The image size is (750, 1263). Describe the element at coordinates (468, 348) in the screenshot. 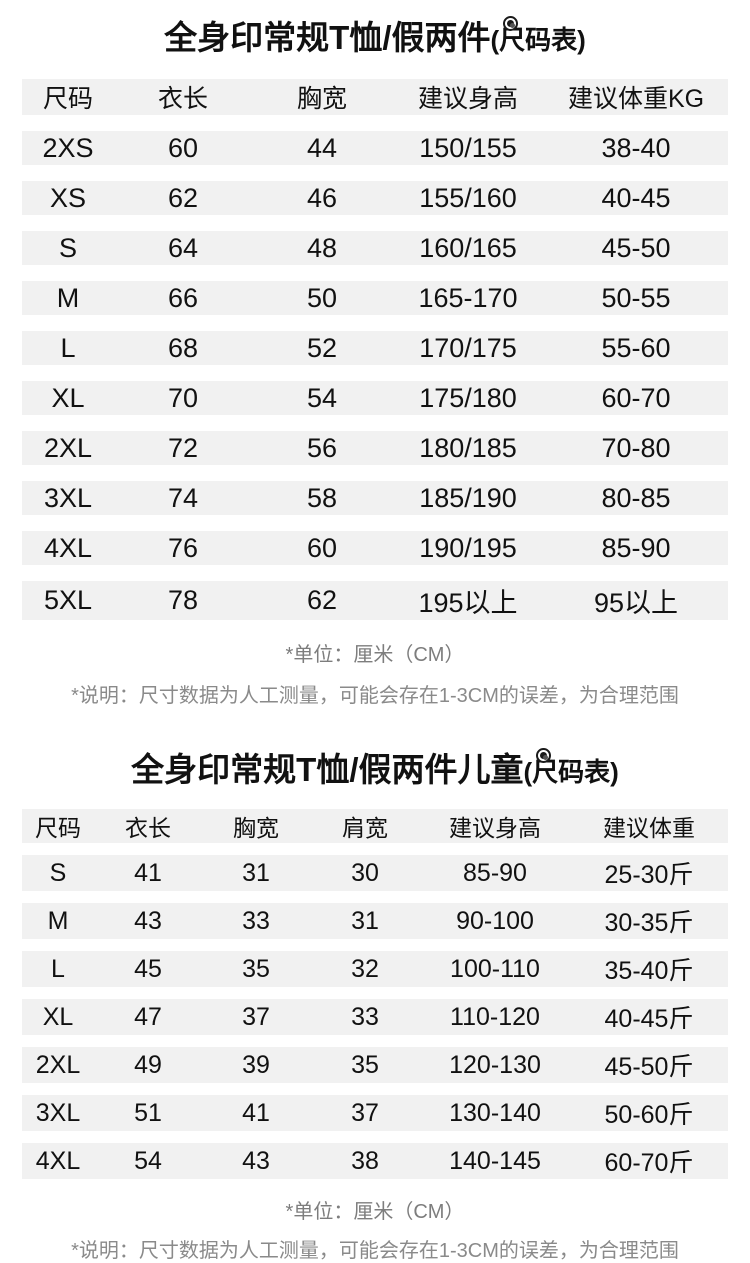

I see `cell-height: 170/175` at that location.